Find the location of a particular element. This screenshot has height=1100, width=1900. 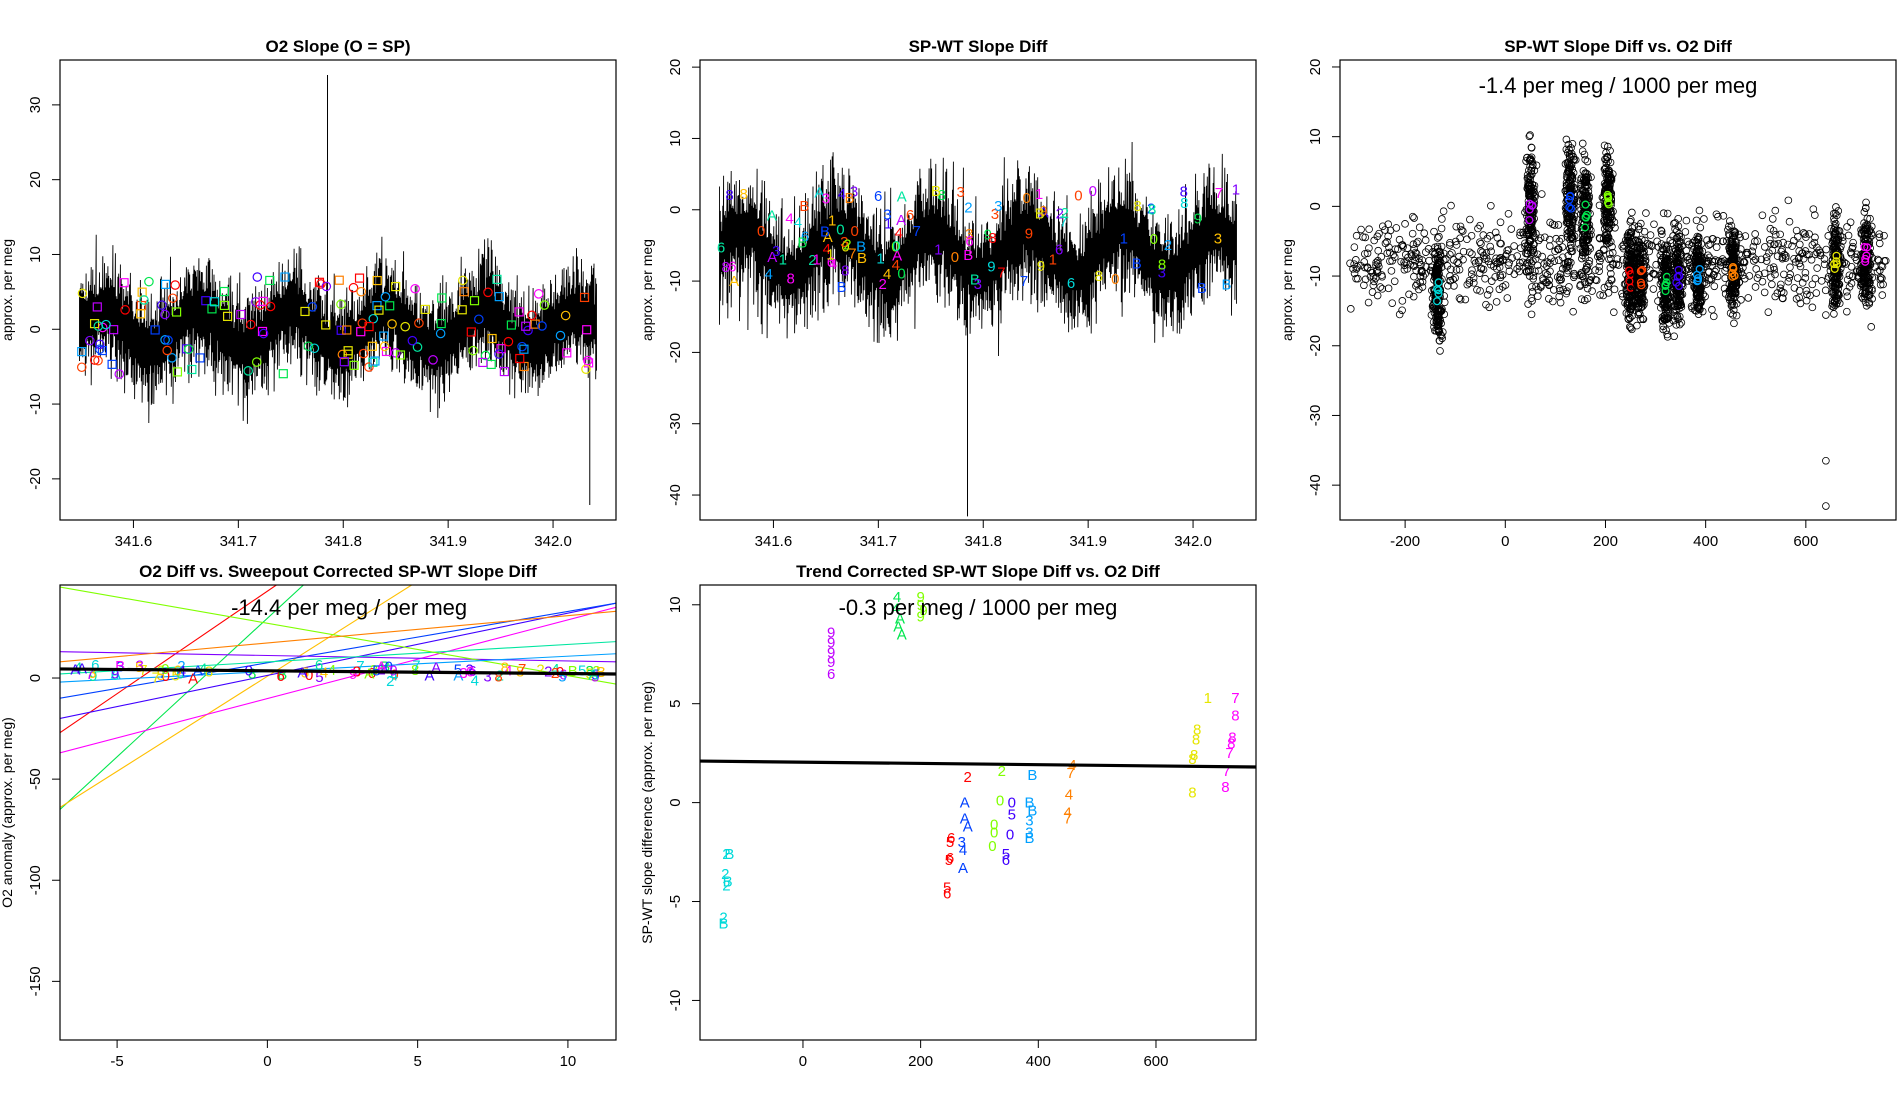

slope-annotation: -1.4 per meg / 1000 per meg is located at coordinates (1618, 85).